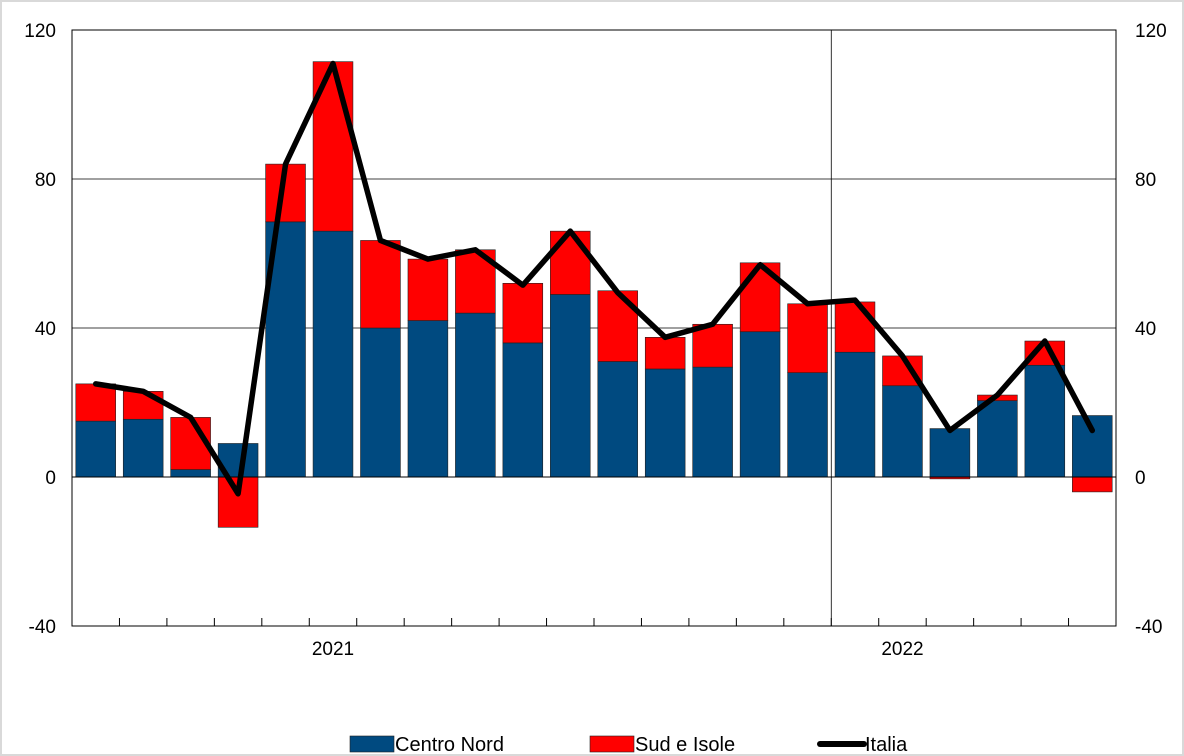 The height and width of the screenshot is (756, 1184). I want to click on legend-item-sud-e-isole: Sud e Isole, so click(662, 745).